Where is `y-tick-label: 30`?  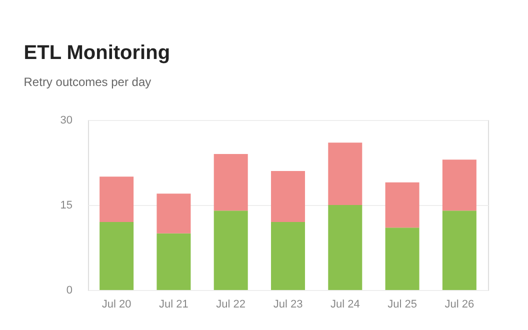 y-tick-label: 30 is located at coordinates (66, 120).